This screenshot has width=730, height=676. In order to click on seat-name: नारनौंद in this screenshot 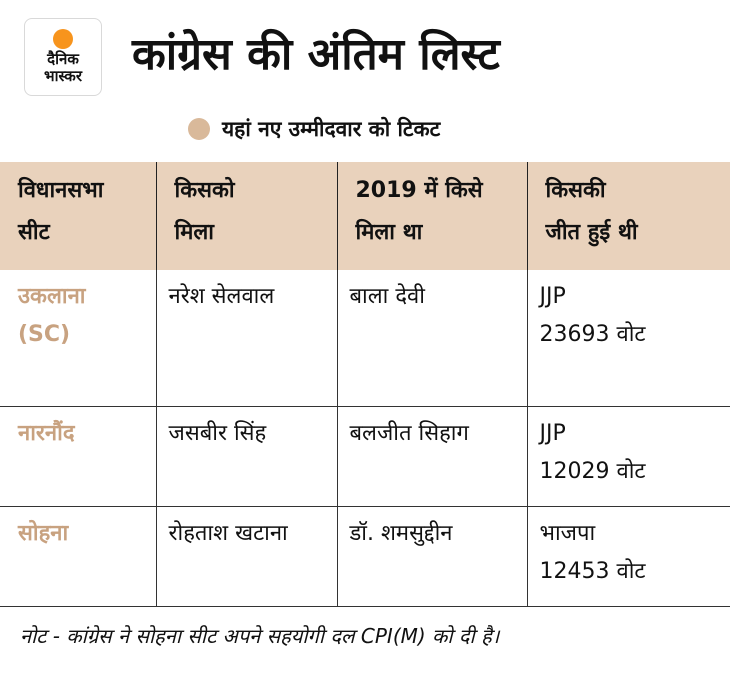, I will do `click(46, 433)`.